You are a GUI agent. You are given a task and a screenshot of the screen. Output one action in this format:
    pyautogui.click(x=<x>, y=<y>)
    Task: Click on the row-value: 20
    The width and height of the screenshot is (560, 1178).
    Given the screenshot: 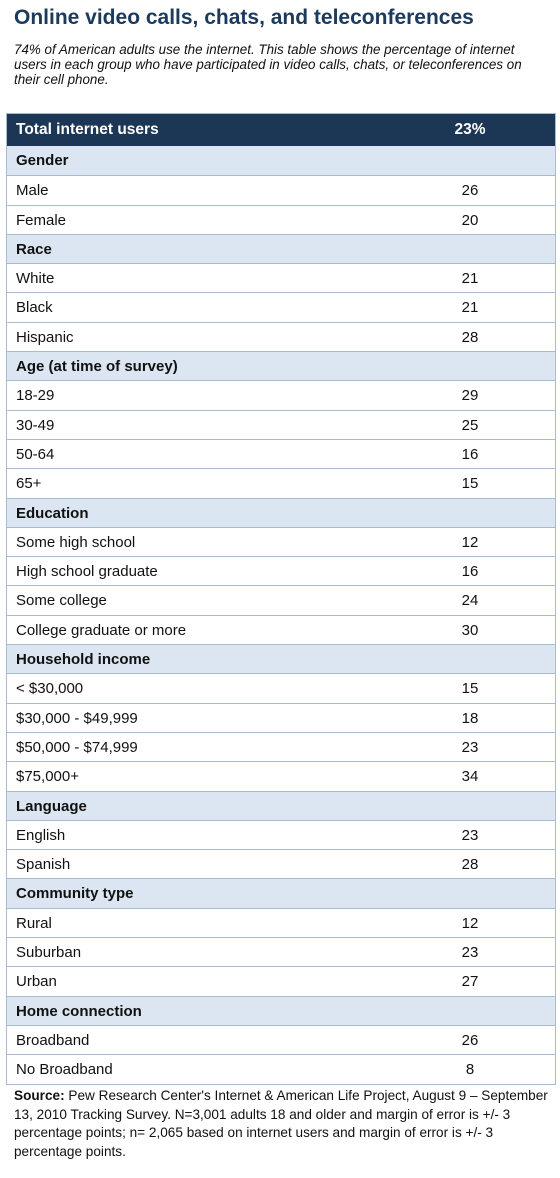 What is the action you would take?
    pyautogui.click(x=470, y=220)
    